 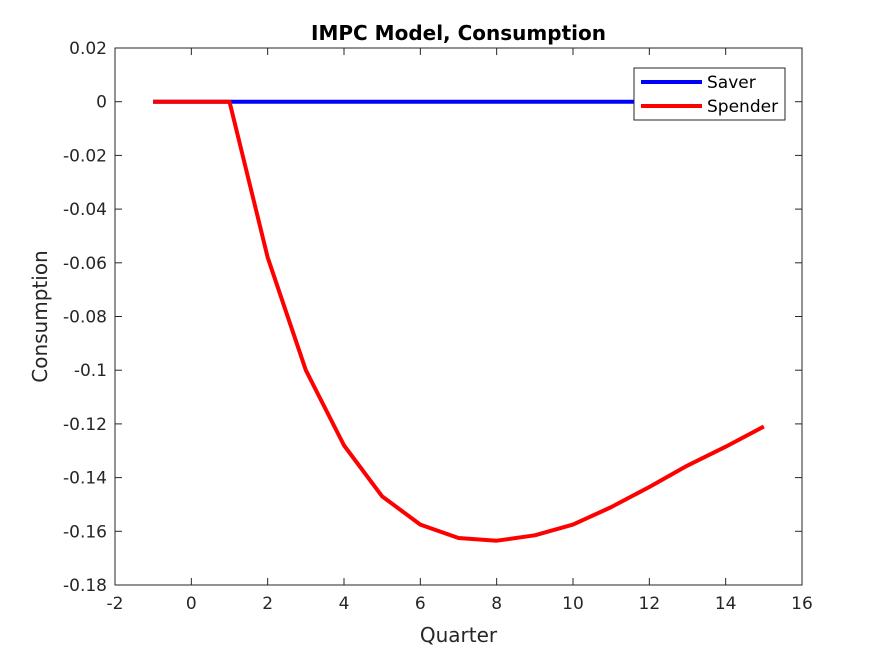 I want to click on y-tick-label: -0.16, so click(x=85, y=532).